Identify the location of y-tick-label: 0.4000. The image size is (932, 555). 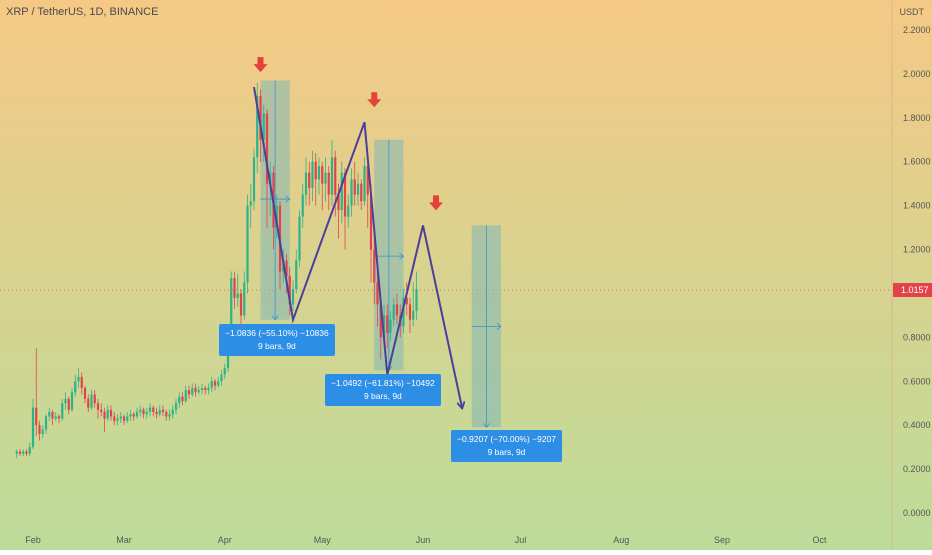
(917, 425).